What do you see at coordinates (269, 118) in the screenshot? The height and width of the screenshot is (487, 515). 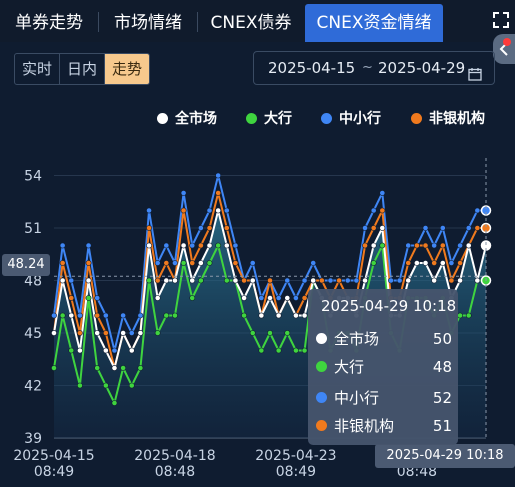 I see `legend-item: 大行` at bounding box center [269, 118].